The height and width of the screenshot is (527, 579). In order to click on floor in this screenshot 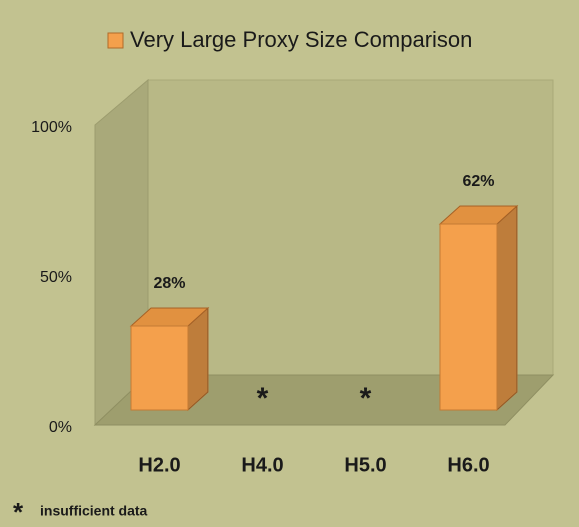, I will do `click(324, 400)`.